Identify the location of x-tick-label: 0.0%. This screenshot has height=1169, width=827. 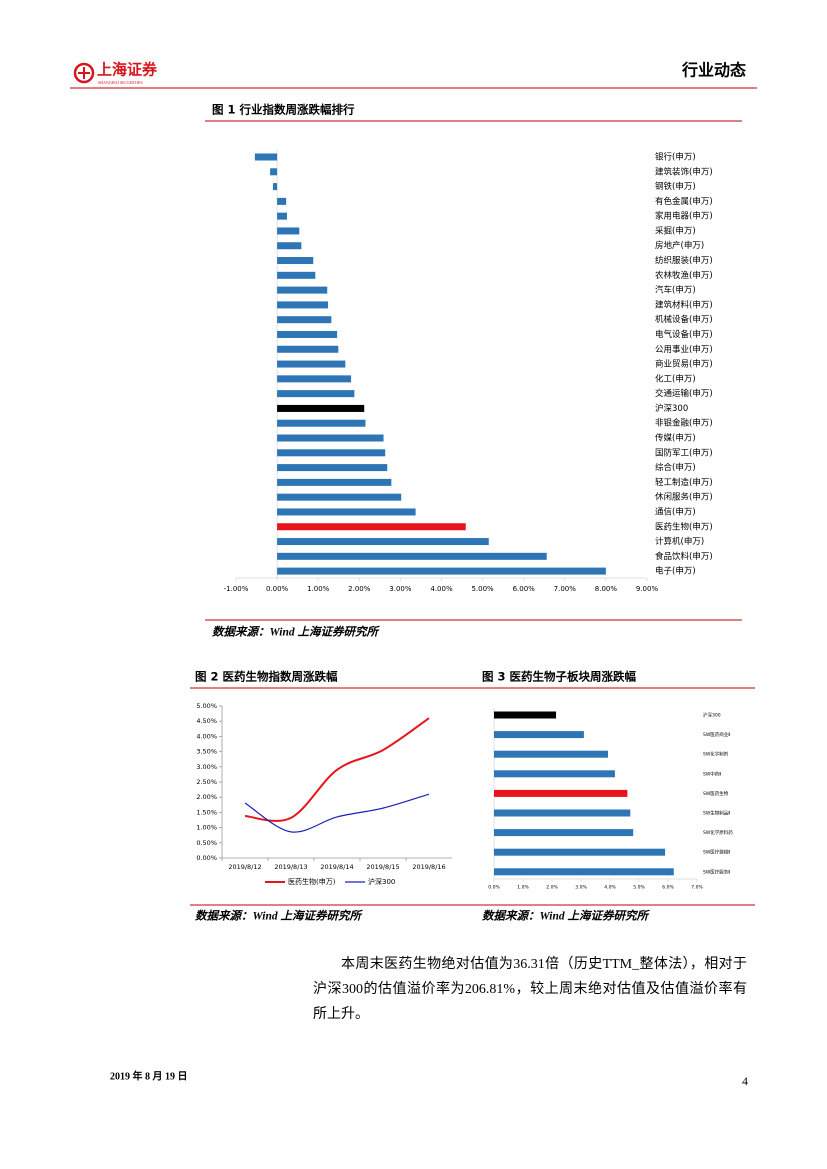
(494, 888).